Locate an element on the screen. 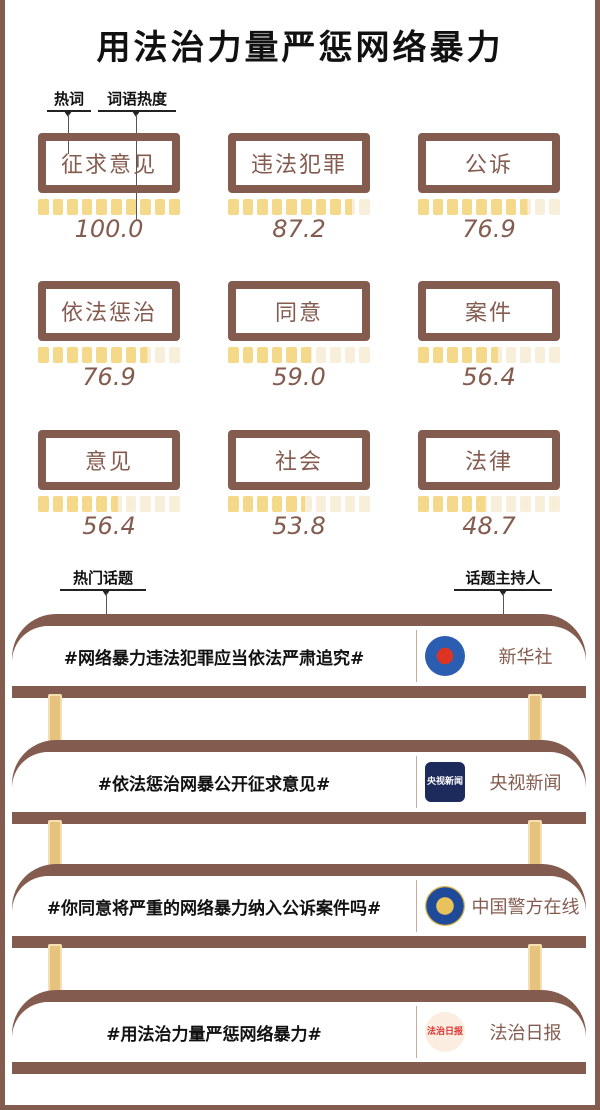 This screenshot has width=600, height=1110. police-badge-logo is located at coordinates (445, 906).